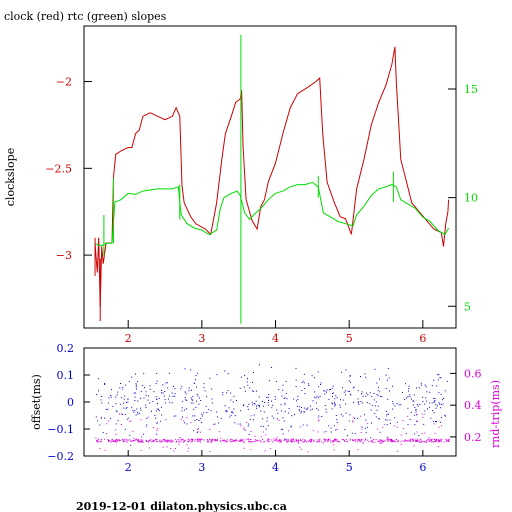 The height and width of the screenshot is (512, 512). What do you see at coordinates (128, 338) in the screenshot?
I see `top-x-tick-label: 2` at bounding box center [128, 338].